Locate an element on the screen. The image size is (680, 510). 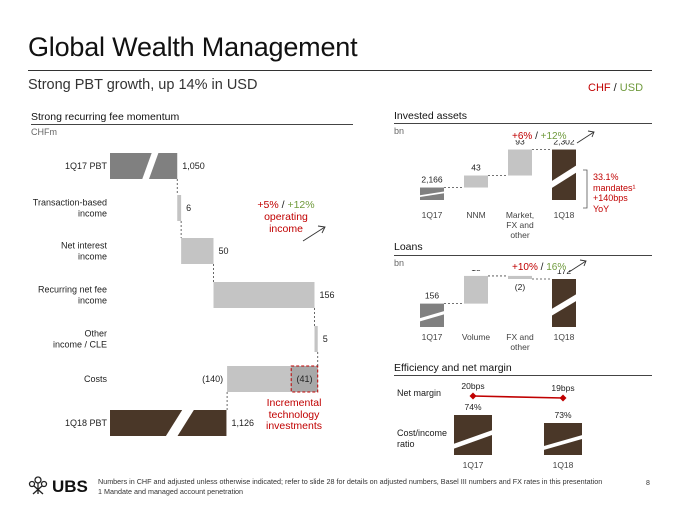
invested-change-usd: +12% is located at coordinates (553, 136).